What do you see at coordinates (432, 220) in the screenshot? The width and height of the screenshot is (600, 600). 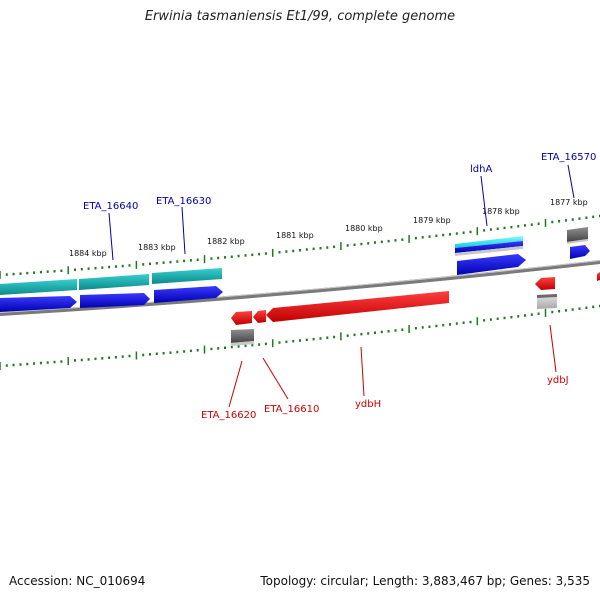 I see `scale-label-1879: 1879 kbp` at bounding box center [432, 220].